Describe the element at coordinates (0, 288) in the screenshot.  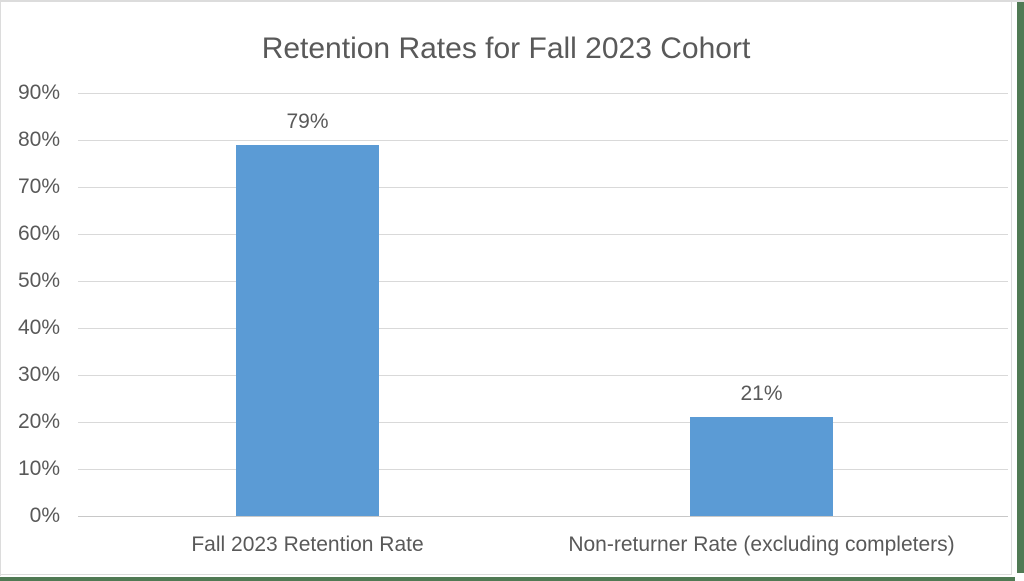
I see `outer-border-left` at that location.